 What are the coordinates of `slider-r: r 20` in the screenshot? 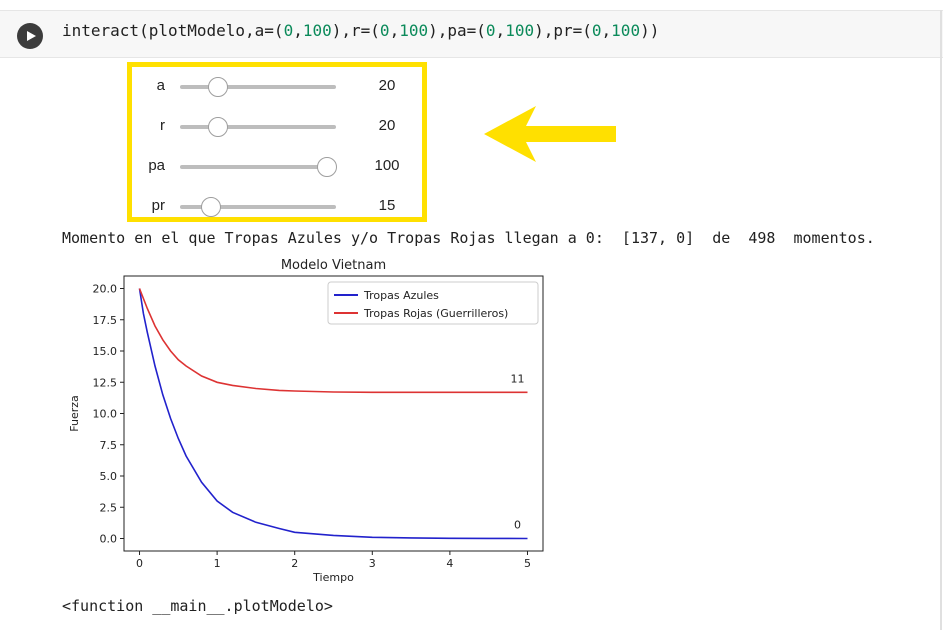 It's located at (277, 127).